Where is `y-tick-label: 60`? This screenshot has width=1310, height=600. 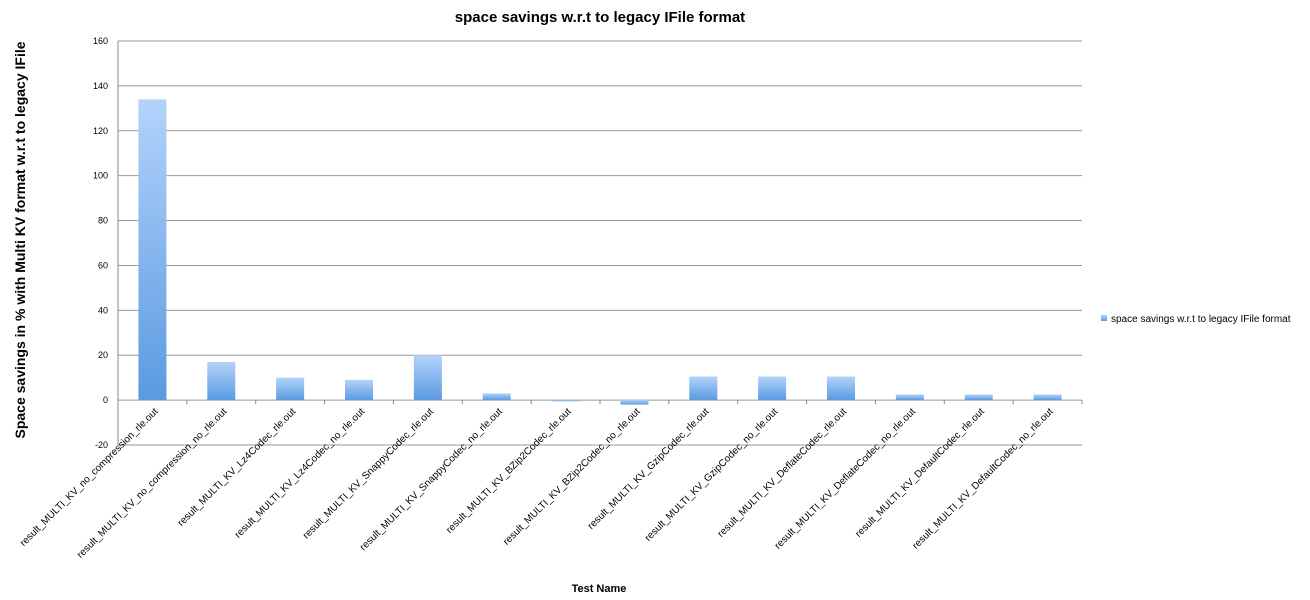
y-tick-label: 60 is located at coordinates (103, 265).